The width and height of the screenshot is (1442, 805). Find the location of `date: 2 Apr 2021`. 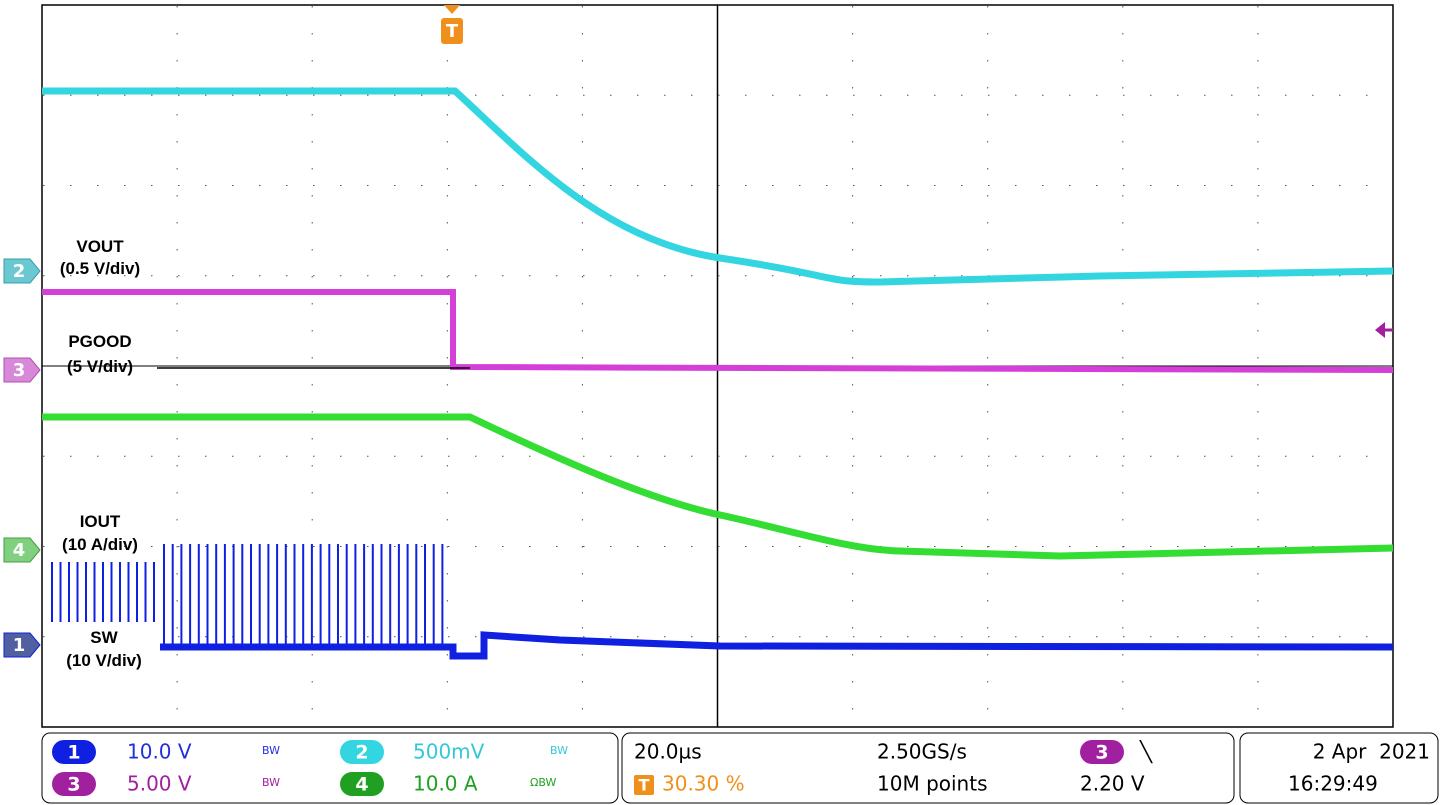

date: 2 Apr 2021 is located at coordinates (1371, 752).